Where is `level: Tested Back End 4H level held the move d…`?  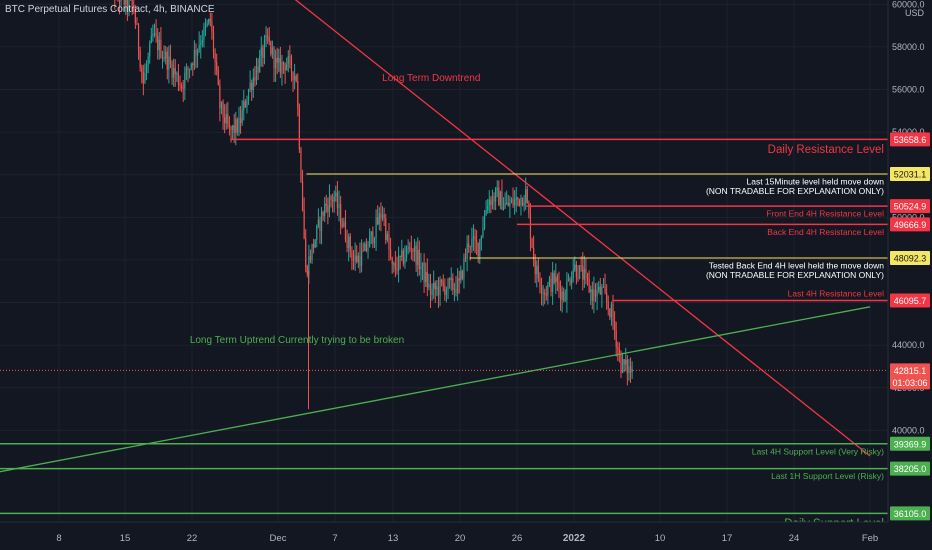 level: Tested Back End 4H level held the move d… is located at coordinates (678, 268).